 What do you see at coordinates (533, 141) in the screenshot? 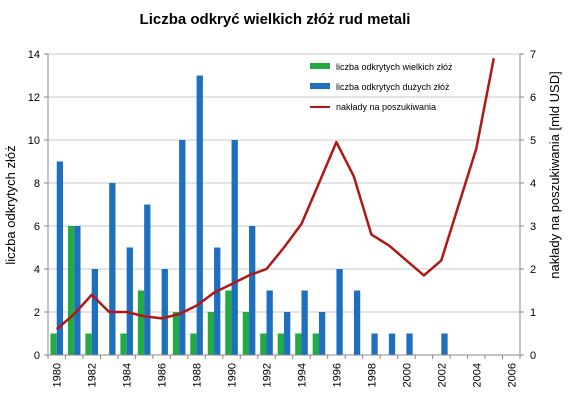
I see `y2-tick-label: 5` at bounding box center [533, 141].